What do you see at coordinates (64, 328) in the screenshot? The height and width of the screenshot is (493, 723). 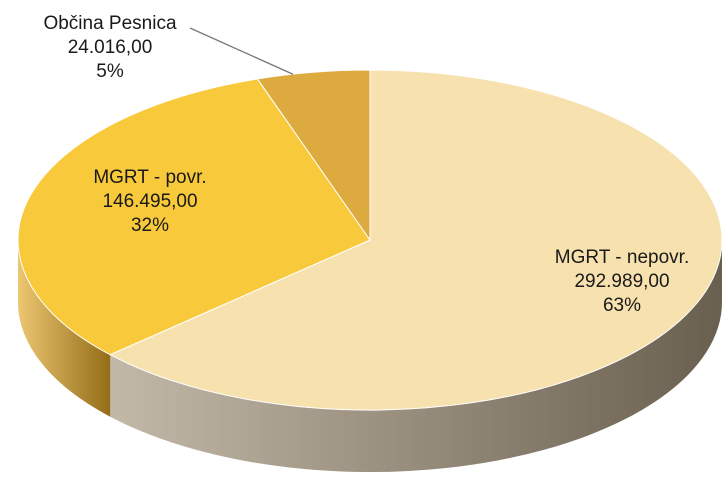 I see `slice-side-shade` at bounding box center [64, 328].